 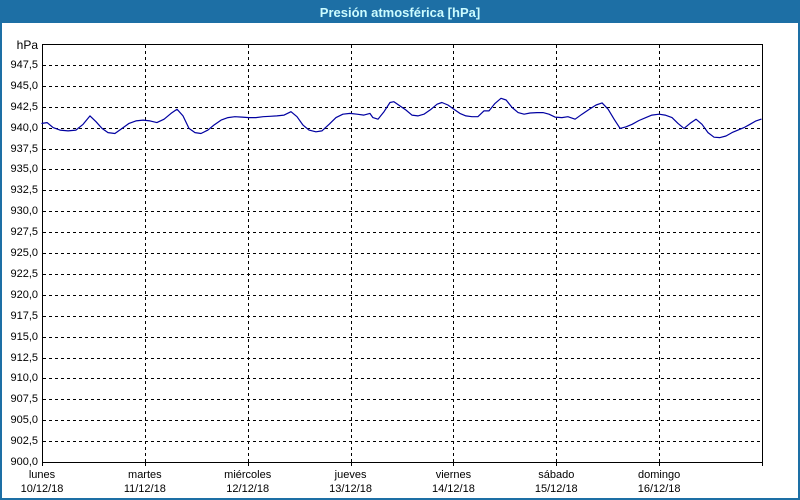 I want to click on chart-title: Presión atmosférica [hPa], so click(x=400, y=12).